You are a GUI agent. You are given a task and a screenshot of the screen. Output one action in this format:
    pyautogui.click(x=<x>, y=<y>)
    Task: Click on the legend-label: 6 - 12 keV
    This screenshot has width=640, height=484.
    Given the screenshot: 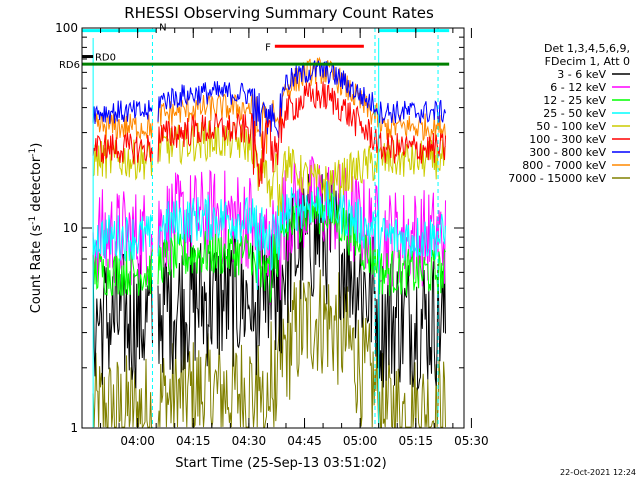 What is the action you would take?
    pyautogui.click(x=578, y=87)
    